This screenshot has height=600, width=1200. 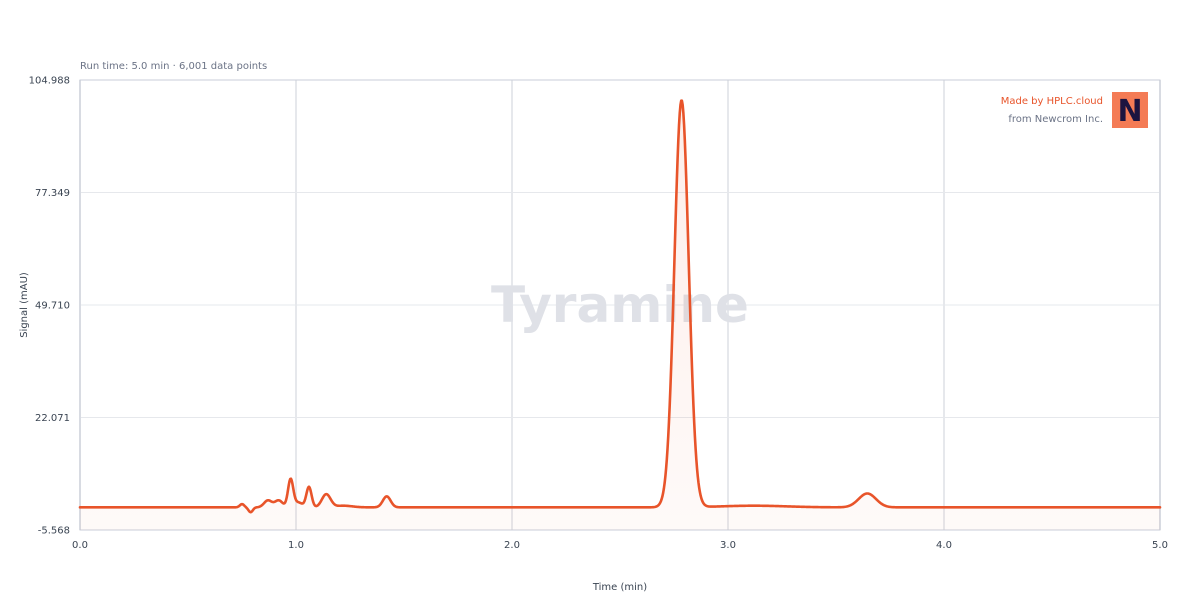 What do you see at coordinates (512, 545) in the screenshot?
I see `x-tick-label: 2.0` at bounding box center [512, 545].